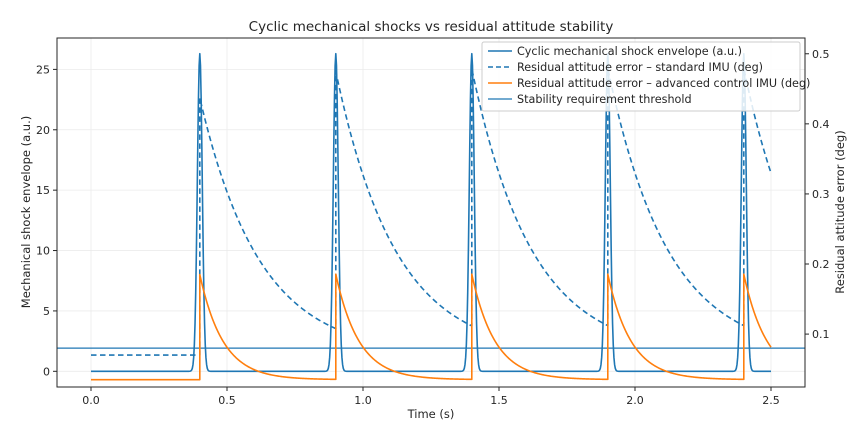  Describe the element at coordinates (821, 124) in the screenshot. I see `y-right-tick-label: 0.4` at that location.